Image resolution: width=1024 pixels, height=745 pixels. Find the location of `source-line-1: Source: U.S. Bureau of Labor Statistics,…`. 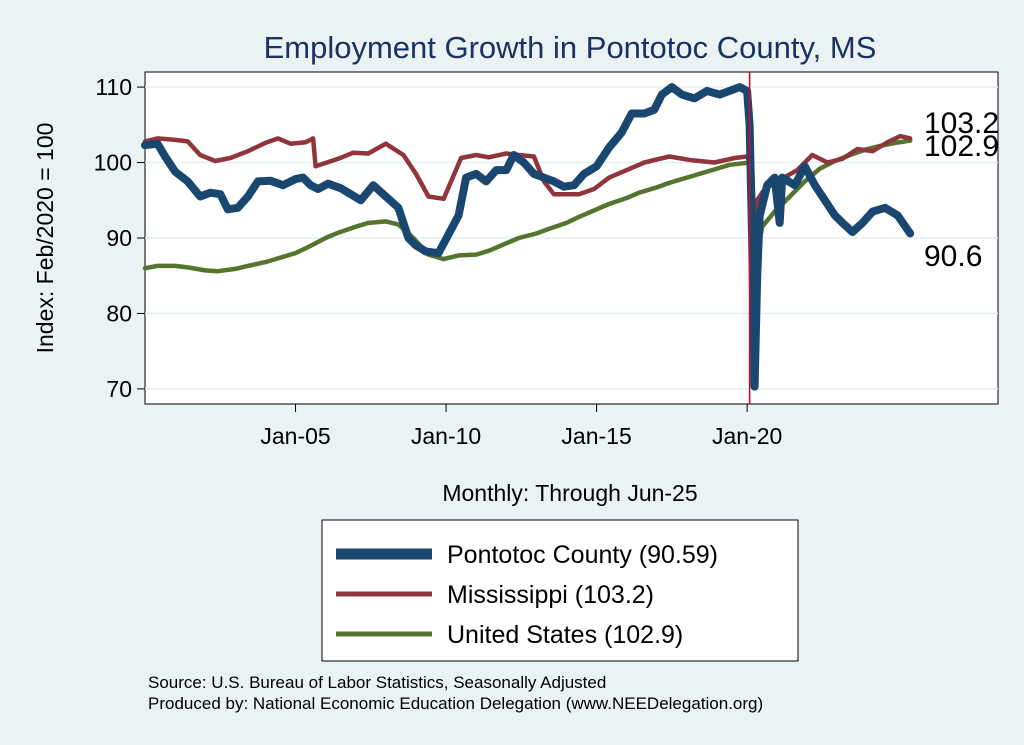

source-line-1: Source: U.S. Bureau of Labor Statistics,… is located at coordinates (377, 682).